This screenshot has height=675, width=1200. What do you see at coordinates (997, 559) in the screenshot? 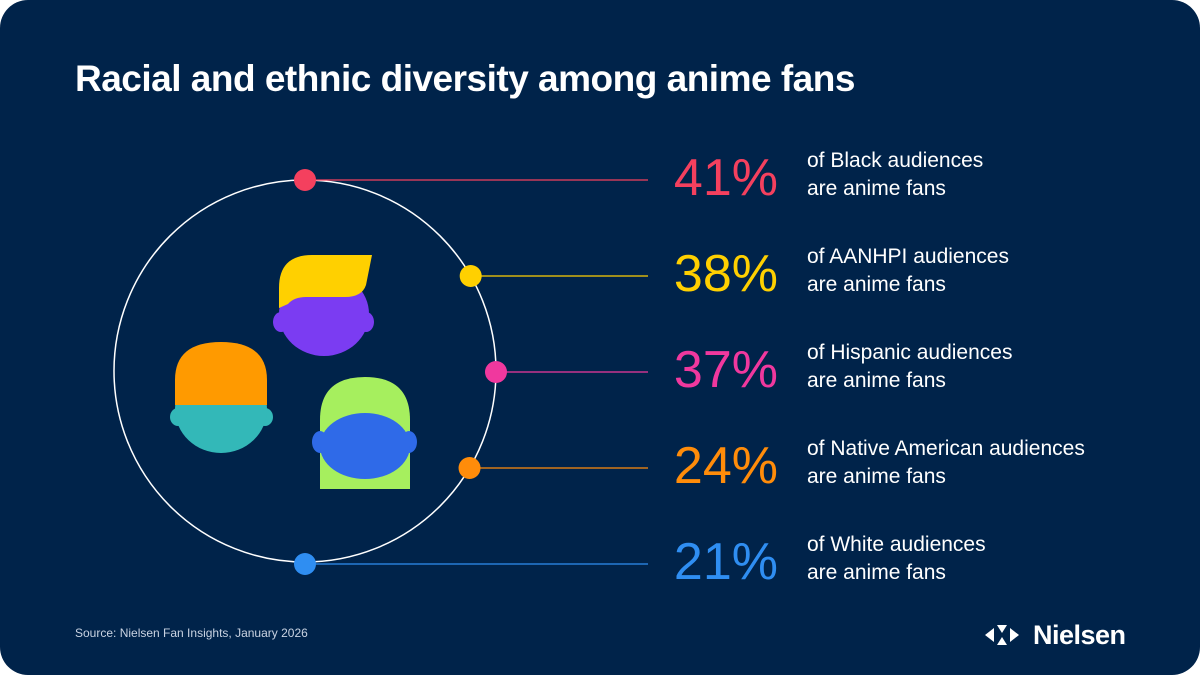
I see `audience-description: of White audiences are anime fans` at bounding box center [997, 559].